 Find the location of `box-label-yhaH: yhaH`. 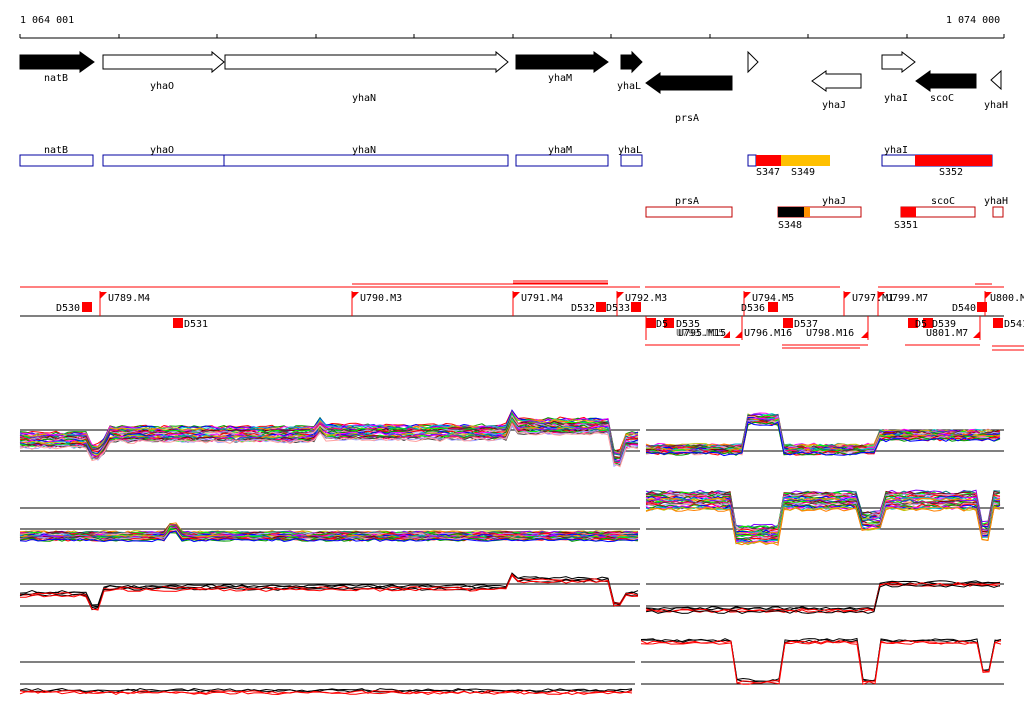

box-label-yhaH: yhaH is located at coordinates (996, 201).